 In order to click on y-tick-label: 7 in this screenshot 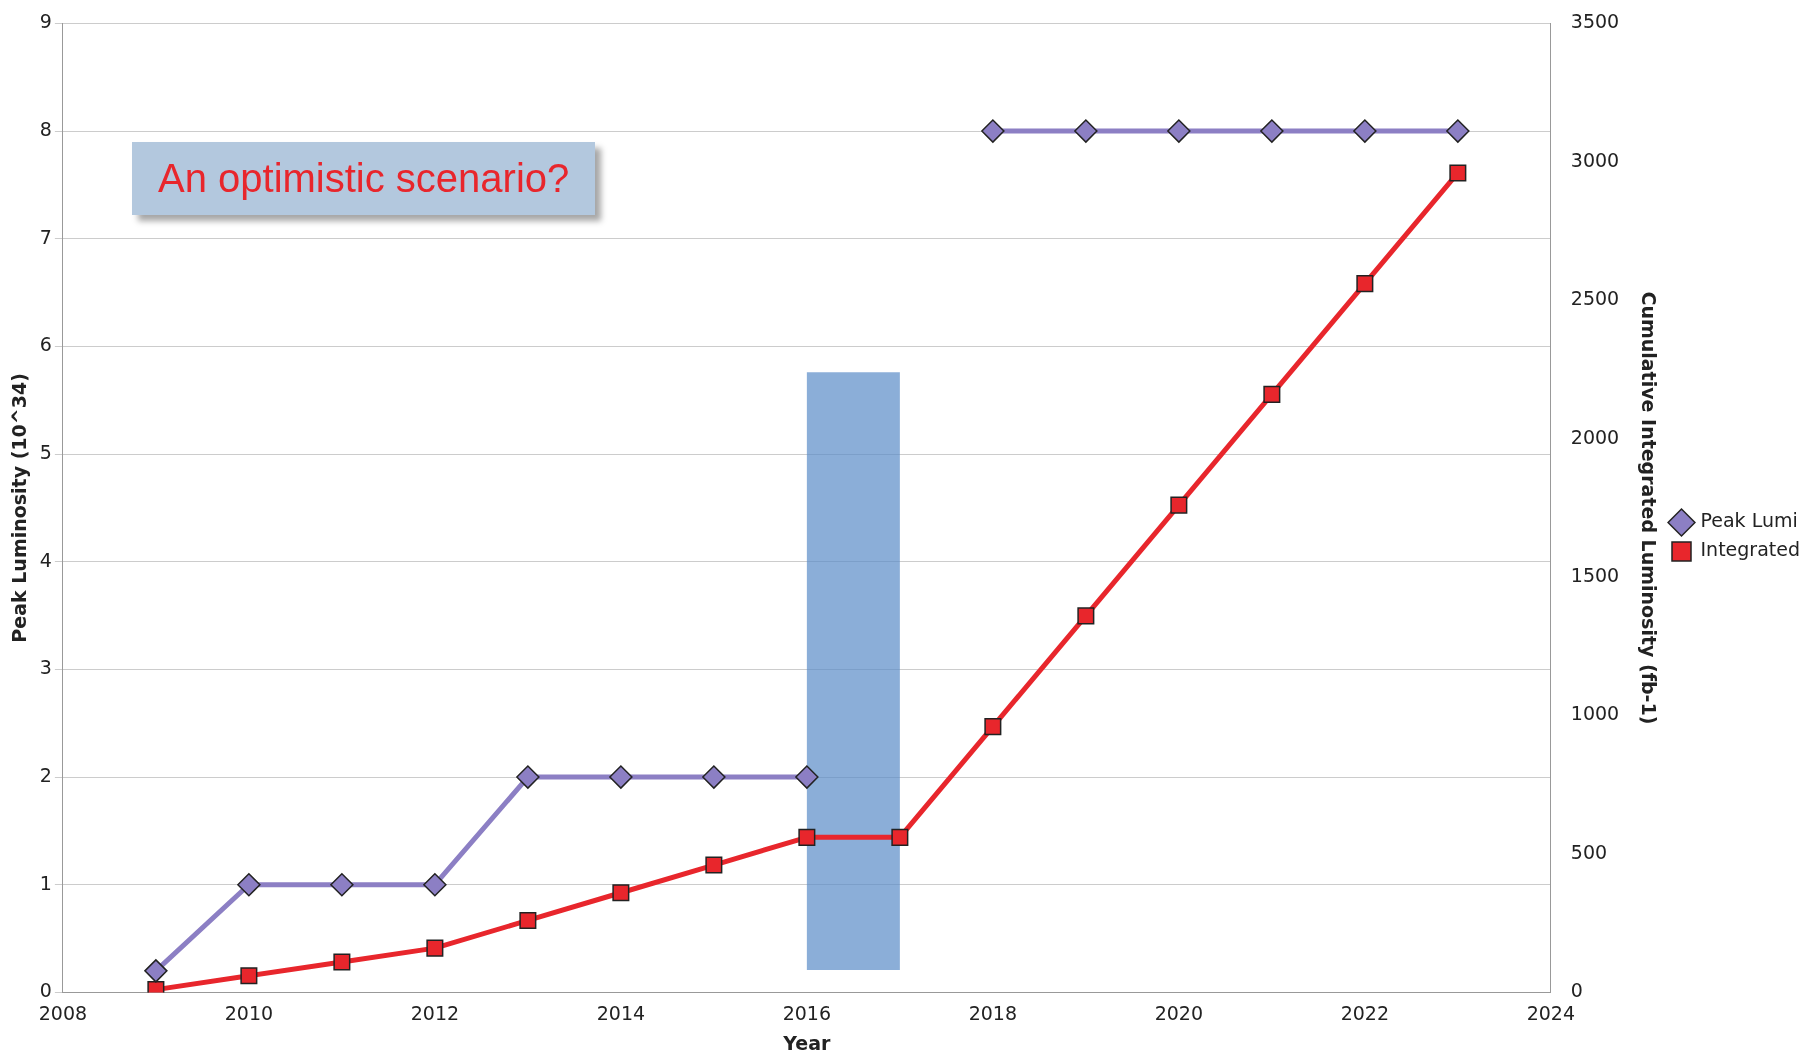, I will do `click(45, 236)`.